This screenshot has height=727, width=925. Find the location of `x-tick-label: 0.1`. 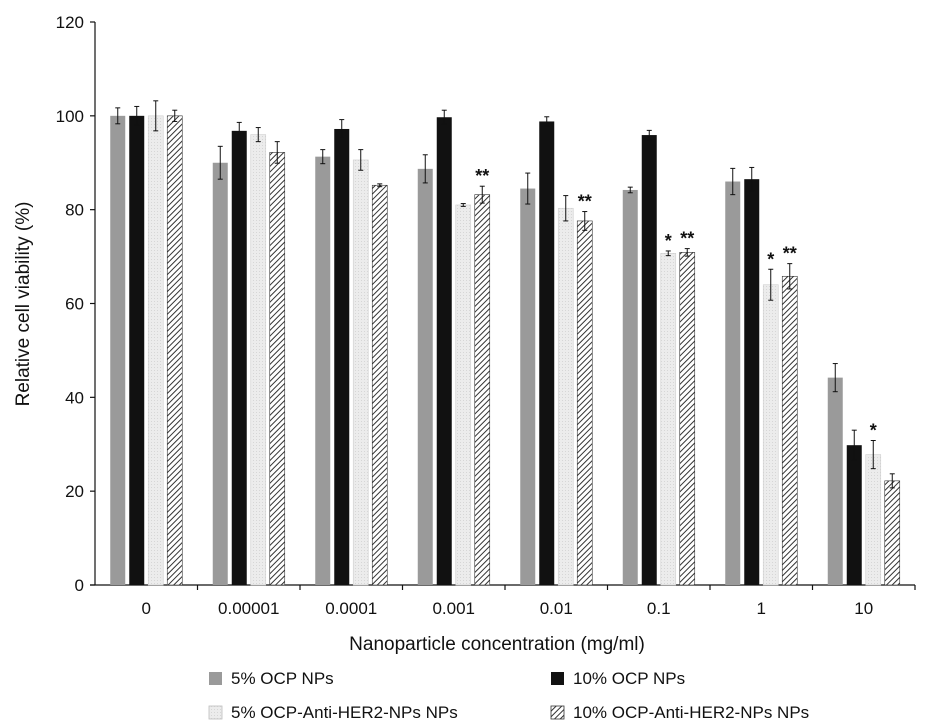

x-tick-label: 0.1 is located at coordinates (659, 608).